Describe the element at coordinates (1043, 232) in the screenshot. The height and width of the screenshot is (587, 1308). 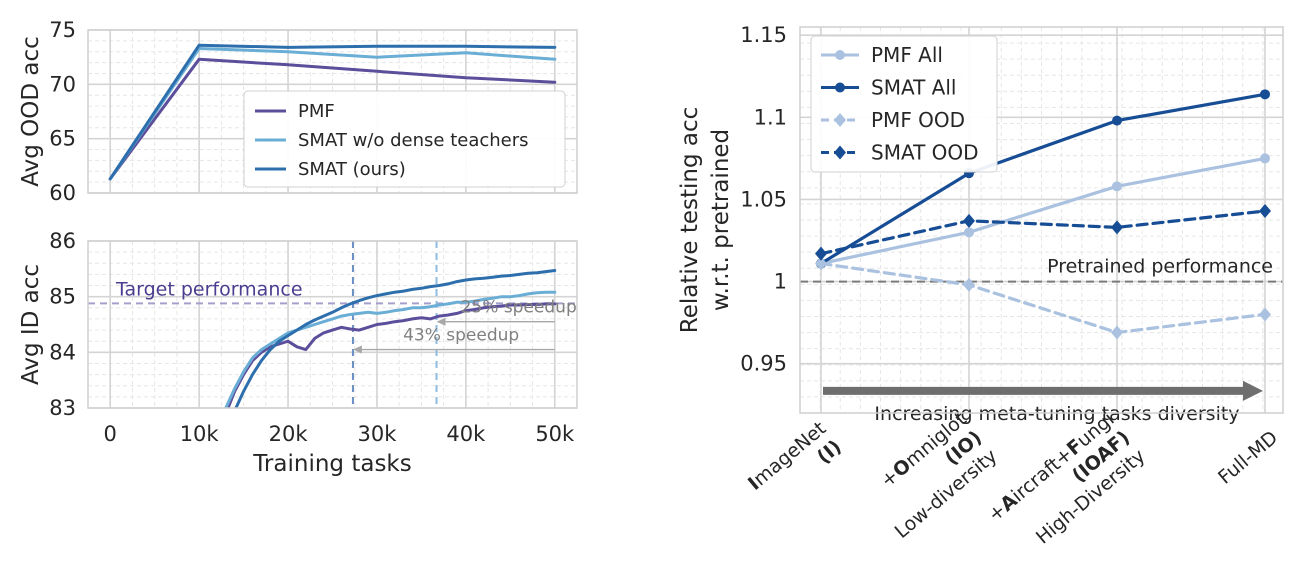
I see `series-line-smat-ood` at that location.